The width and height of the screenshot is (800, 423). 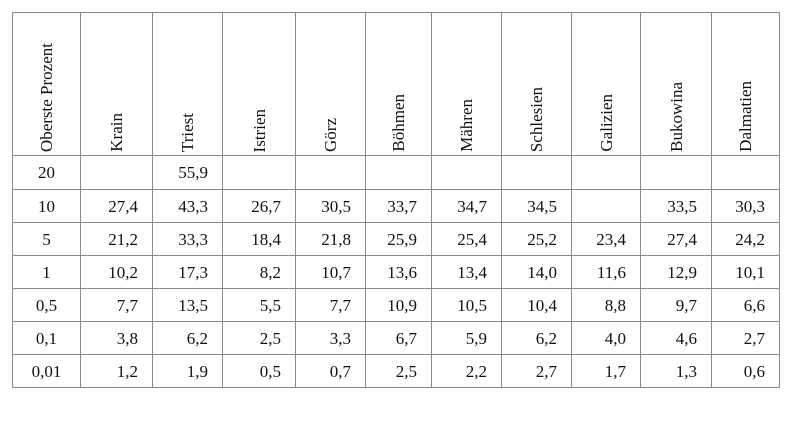 I want to click on table-row: 10 27,4 43,3 26,7 30,5 33,7 34,7 34,5 33,5 30,3, so click(x=396, y=206).